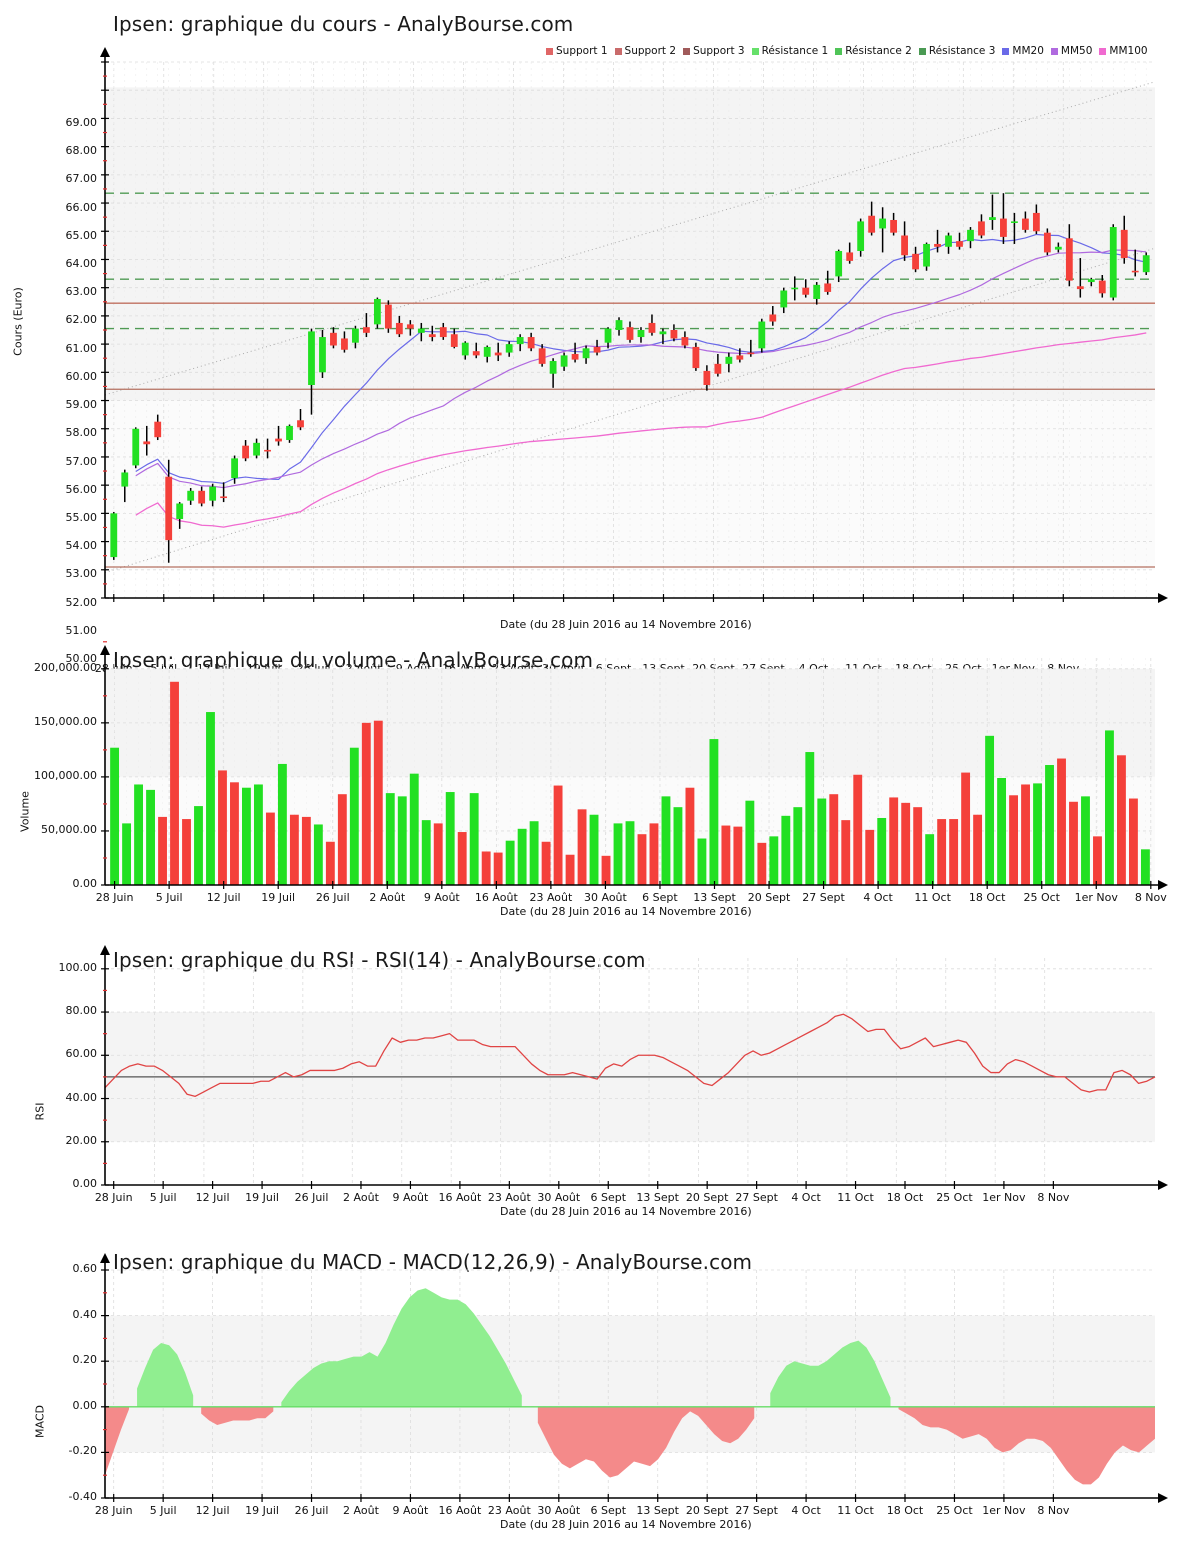 The height and width of the screenshot is (1550, 1200). I want to click on legend-item: Résistance 1, so click(789, 51).